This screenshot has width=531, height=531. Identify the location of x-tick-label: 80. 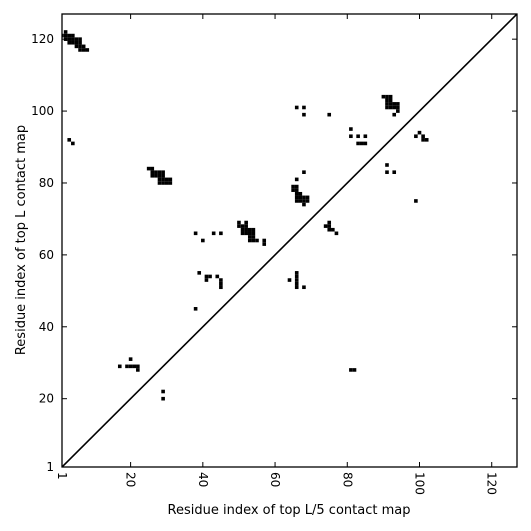
(347, 479).